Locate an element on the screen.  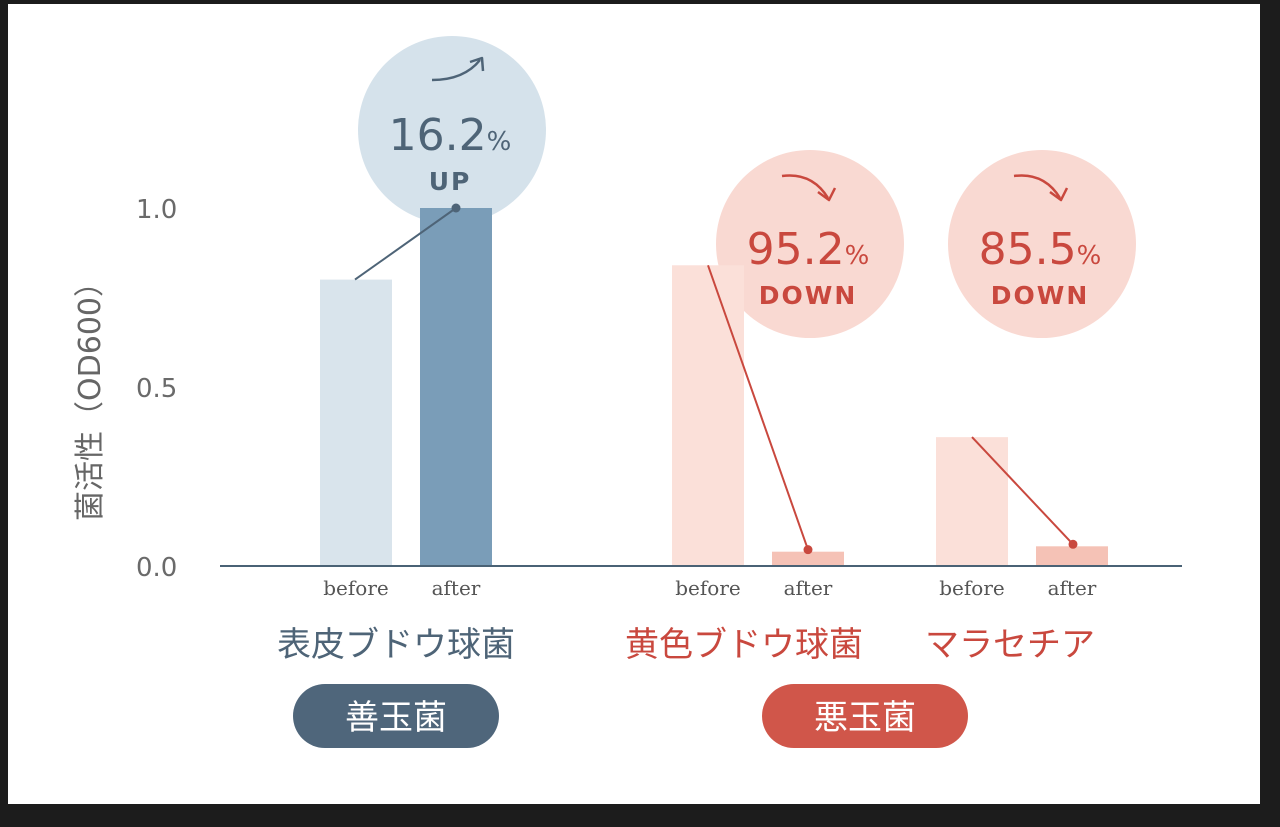
y-tick-label: 1.0 is located at coordinates (156, 210).